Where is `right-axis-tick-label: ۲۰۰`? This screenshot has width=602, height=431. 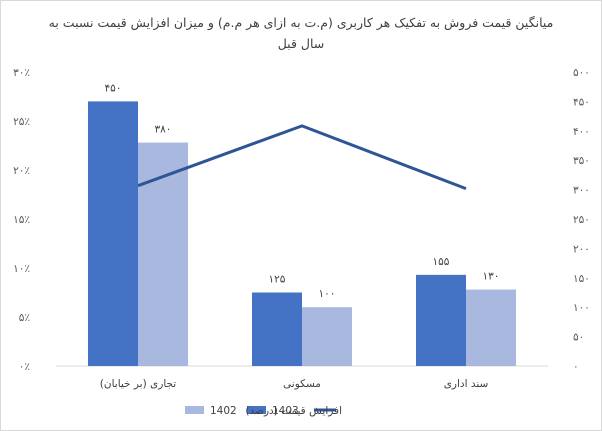
right-axis-tick-label: ۲۰۰ is located at coordinates (581, 249).